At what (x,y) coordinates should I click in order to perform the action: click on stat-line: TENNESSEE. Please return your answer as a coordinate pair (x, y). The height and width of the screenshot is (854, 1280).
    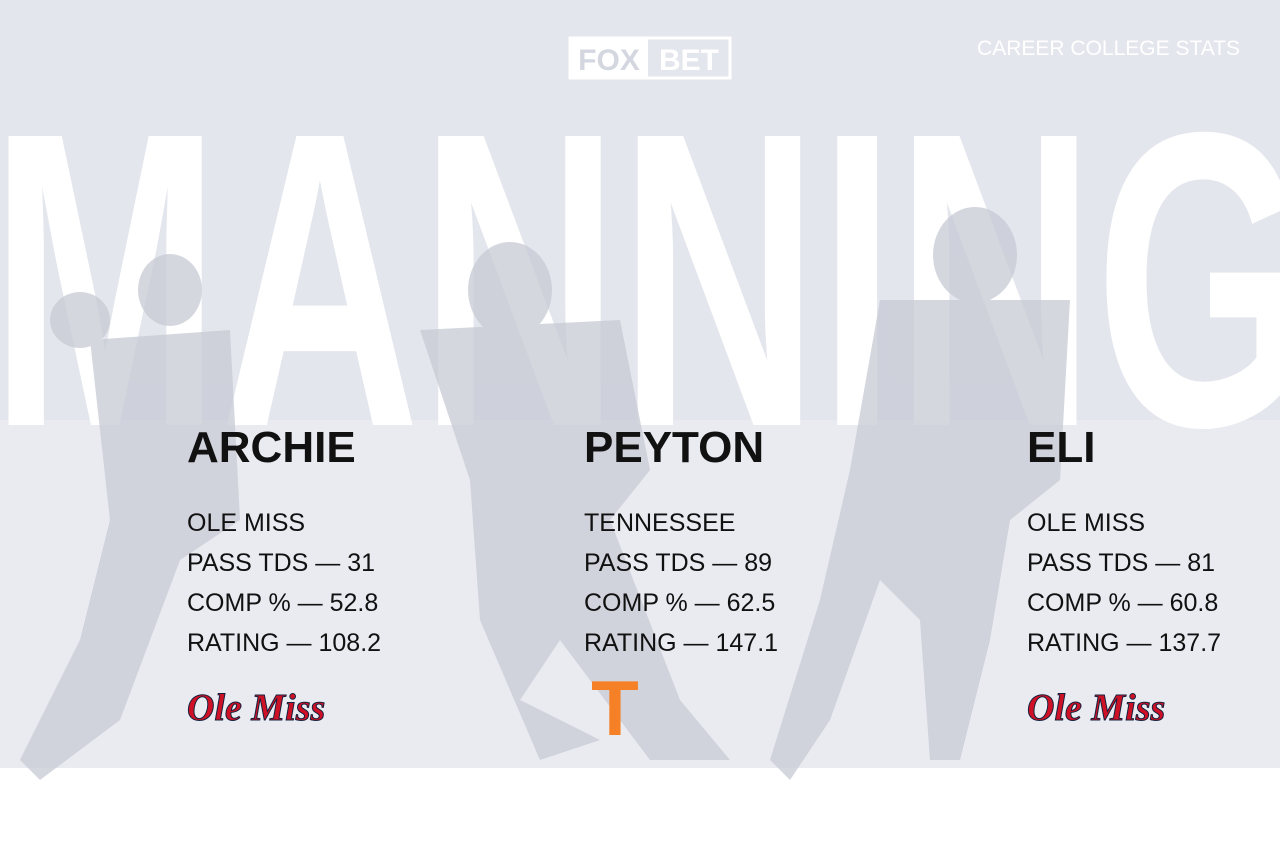
    Looking at the image, I should click on (659, 523).